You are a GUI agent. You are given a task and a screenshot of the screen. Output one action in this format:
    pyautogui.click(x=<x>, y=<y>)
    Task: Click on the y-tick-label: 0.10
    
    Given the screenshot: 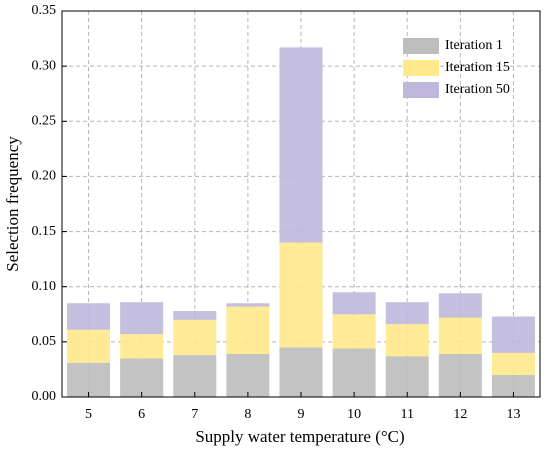 What is the action you would take?
    pyautogui.click(x=44, y=286)
    